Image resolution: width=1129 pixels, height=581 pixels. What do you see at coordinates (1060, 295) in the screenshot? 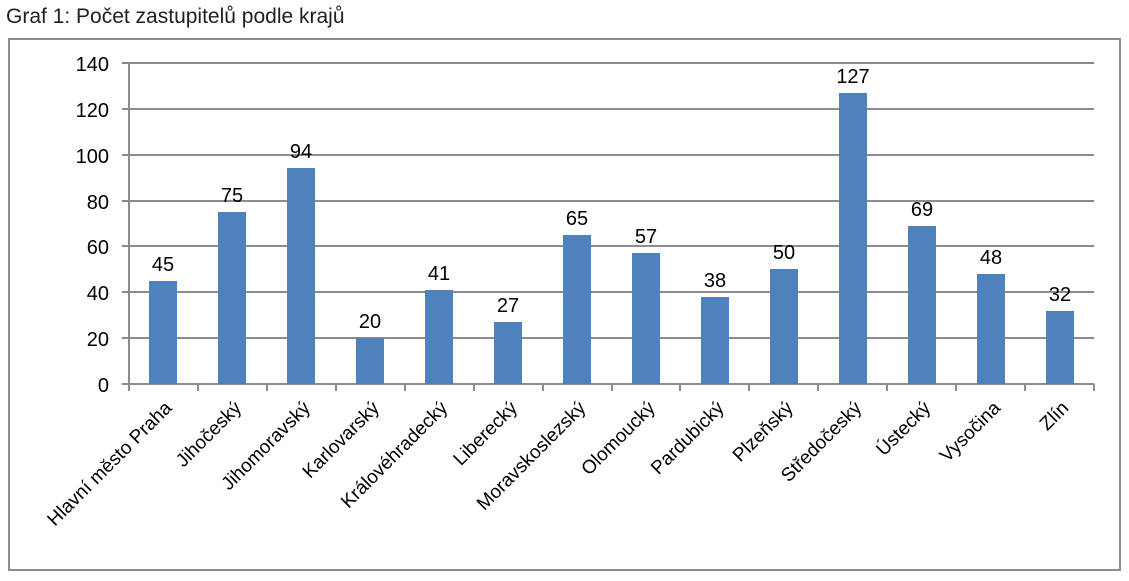
I see `bar-value-label: 32` at bounding box center [1060, 295].